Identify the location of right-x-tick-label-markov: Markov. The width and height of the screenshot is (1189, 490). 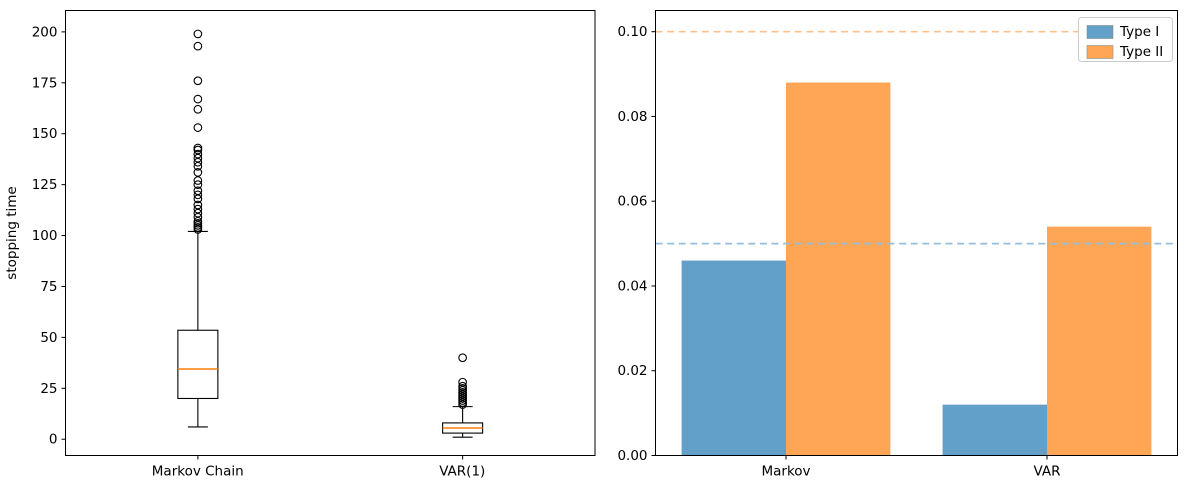
(785, 472).